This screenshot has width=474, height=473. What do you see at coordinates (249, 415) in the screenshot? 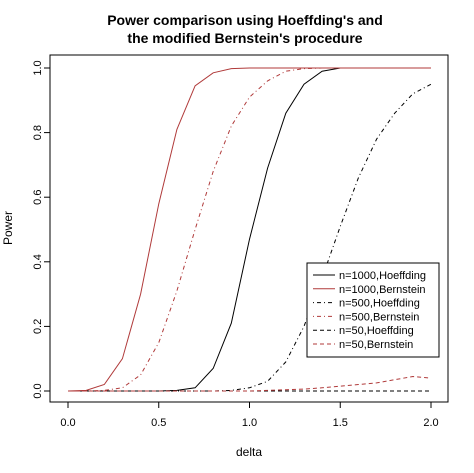
I see `x-axis: 0.0 0.5 1.0 1.5 2.0` at bounding box center [249, 415].